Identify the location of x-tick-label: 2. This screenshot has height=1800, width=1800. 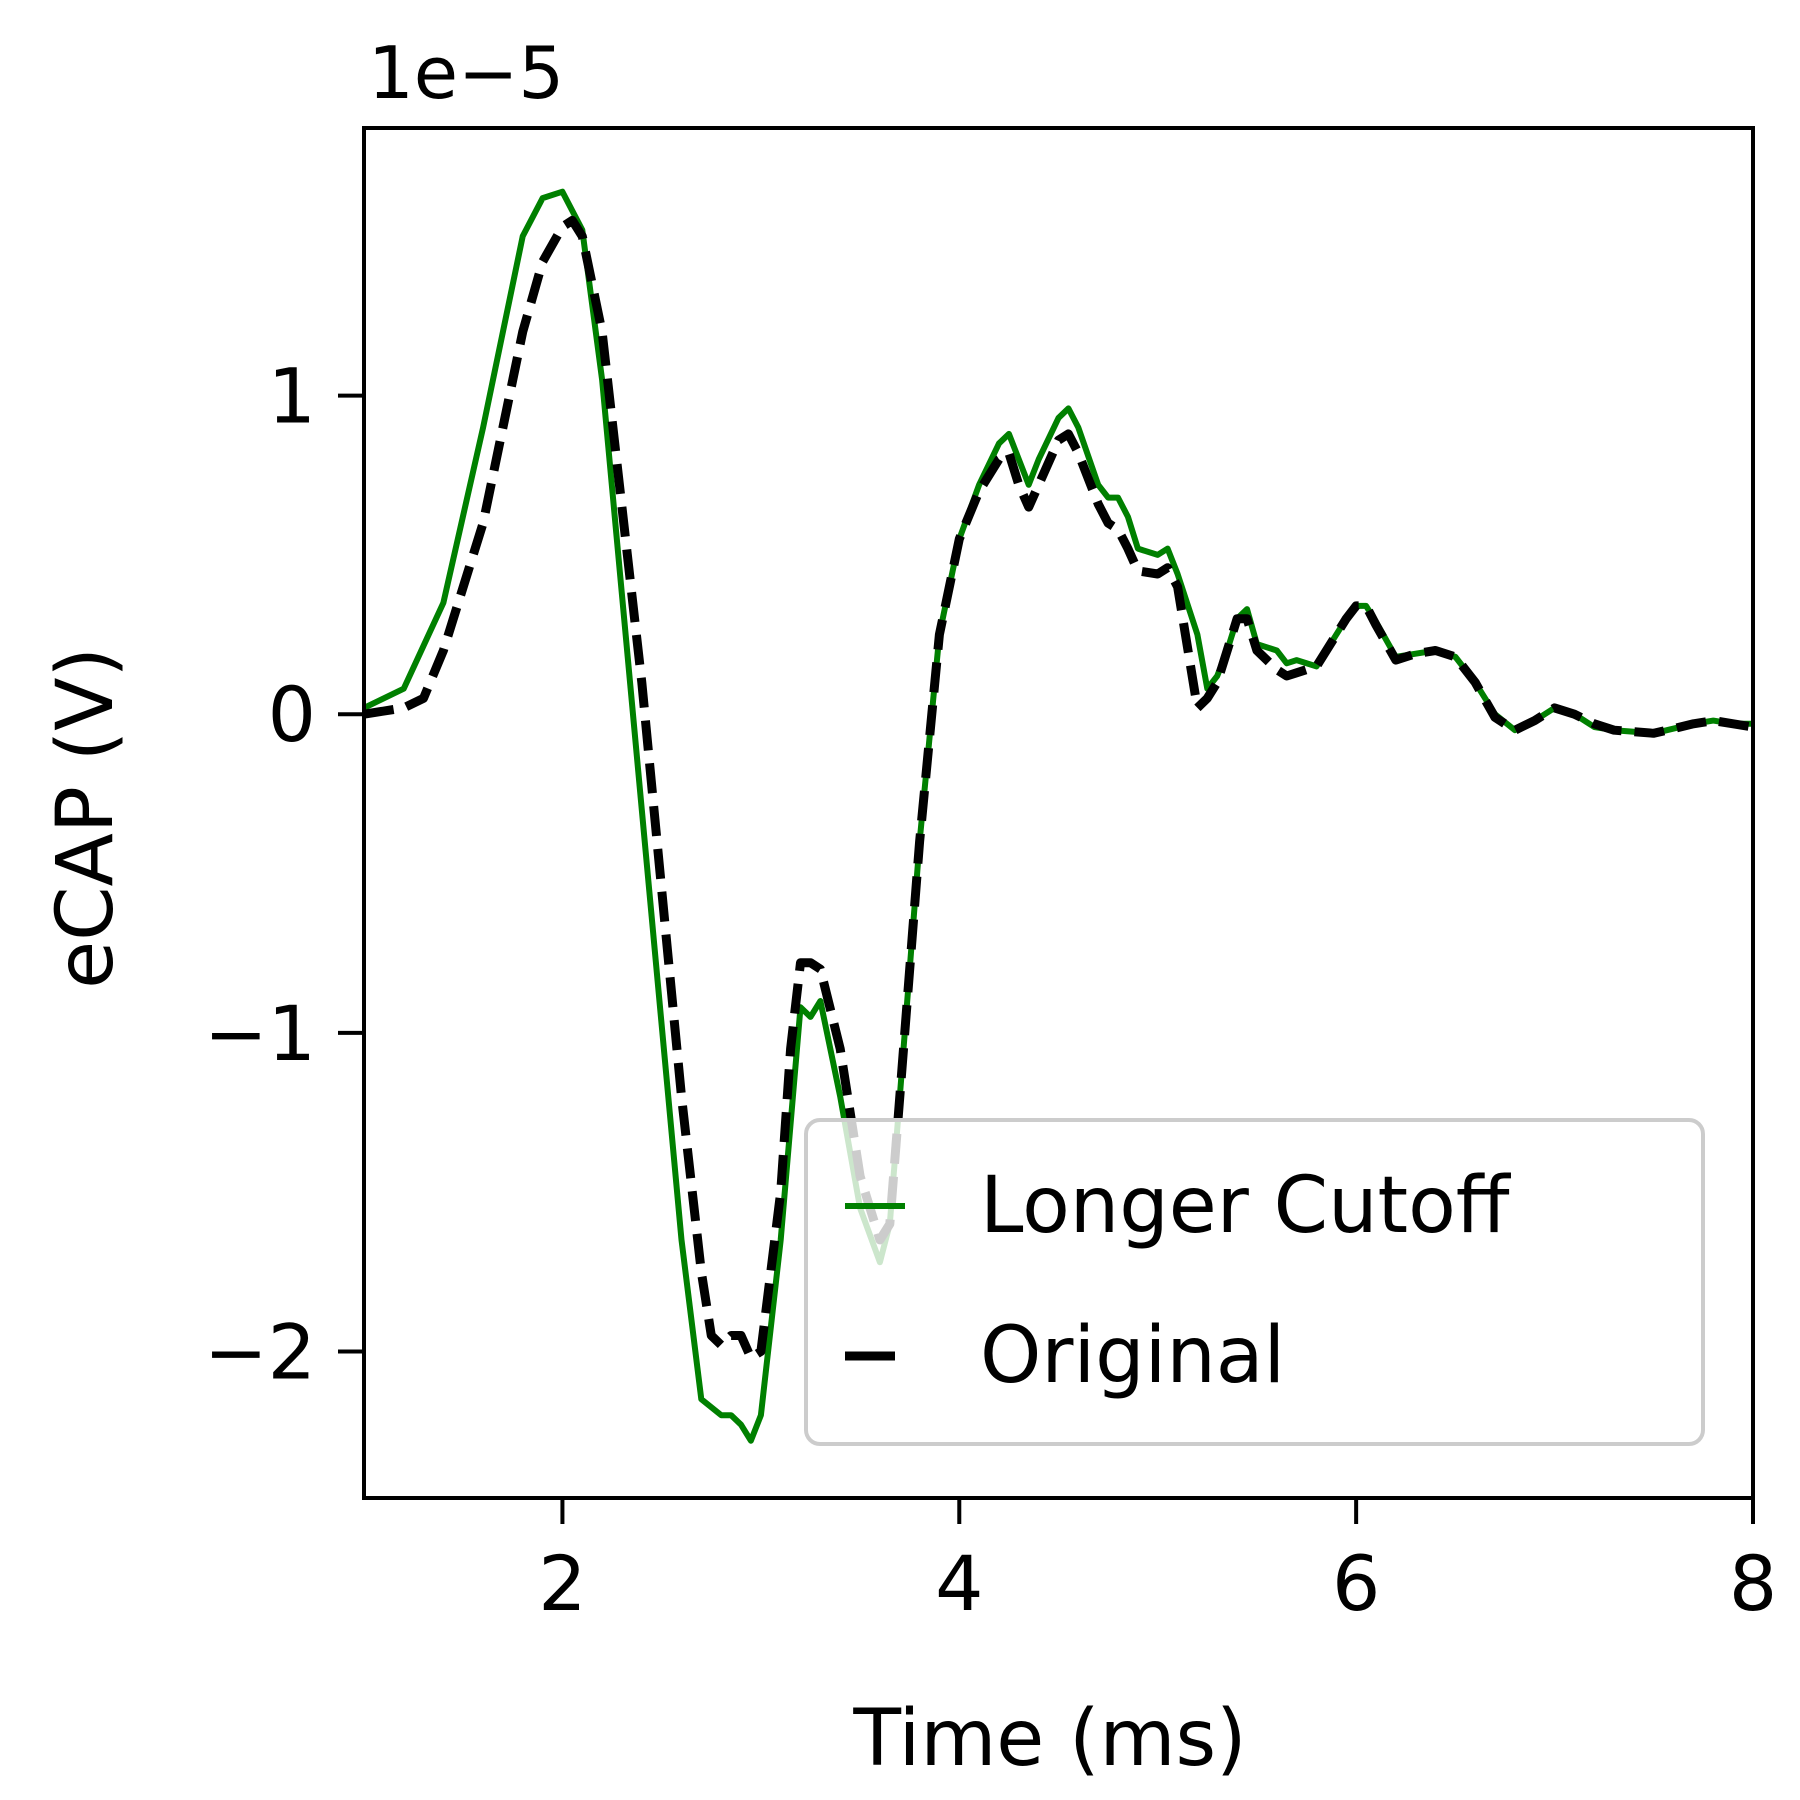
(562, 1583).